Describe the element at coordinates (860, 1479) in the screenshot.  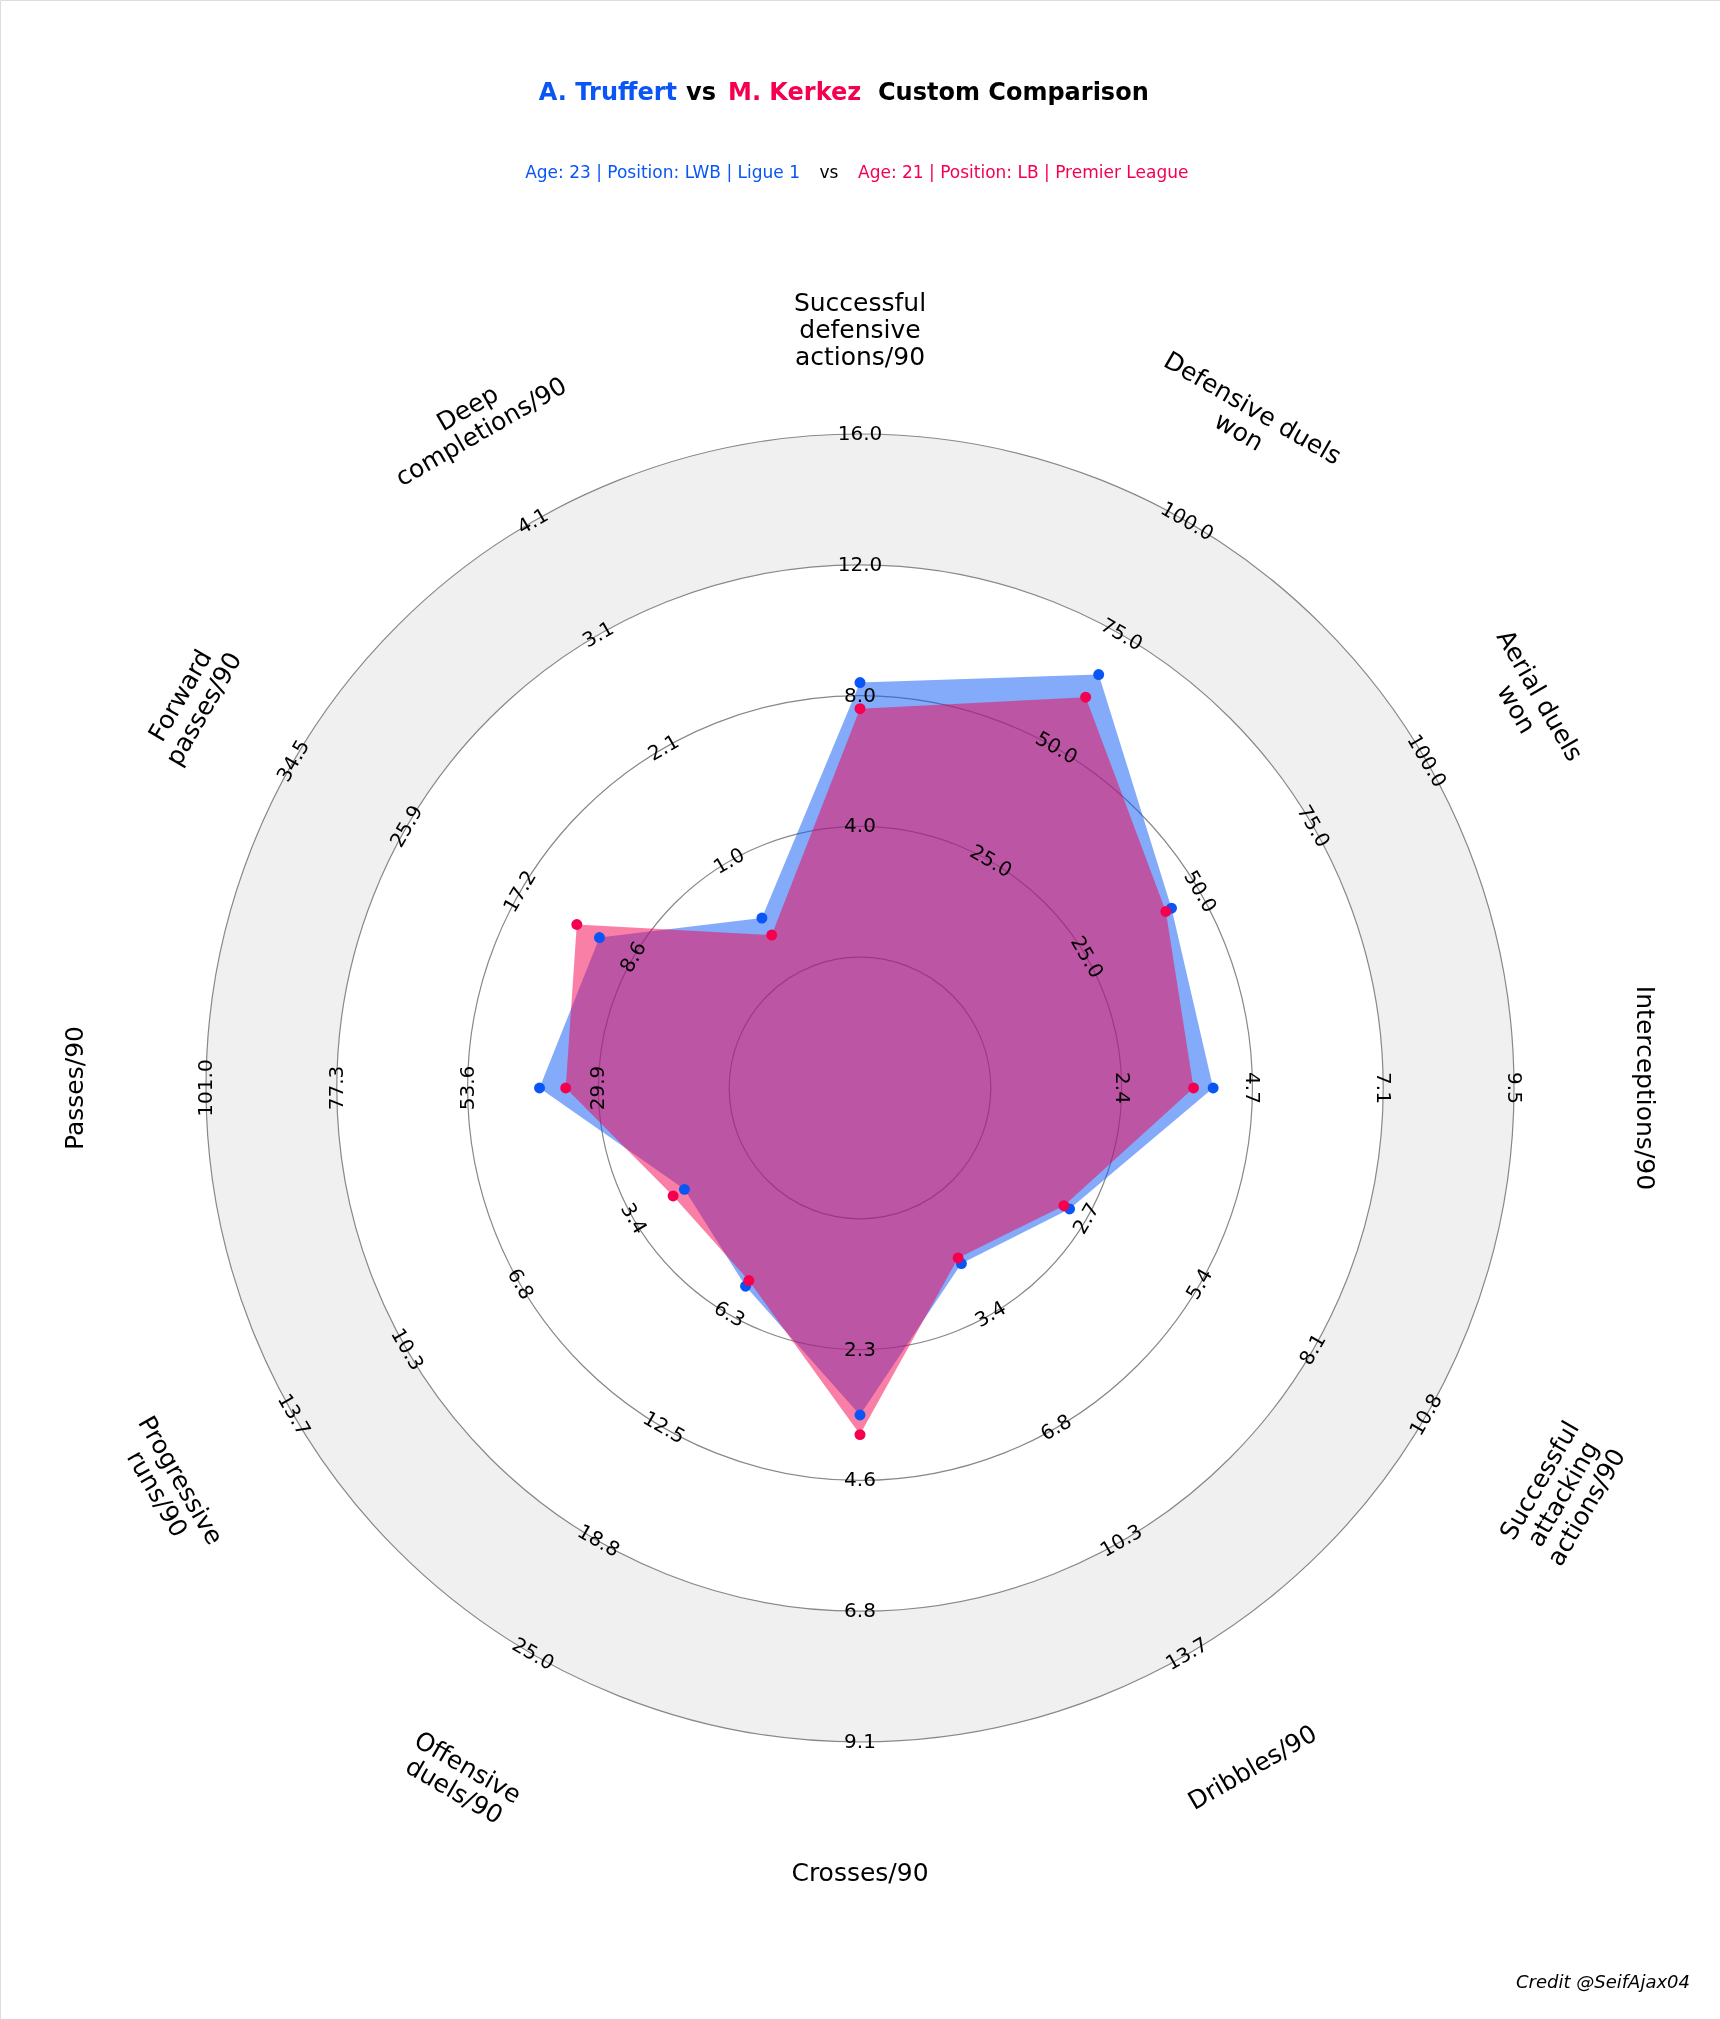
I see `text: 4.6` at that location.